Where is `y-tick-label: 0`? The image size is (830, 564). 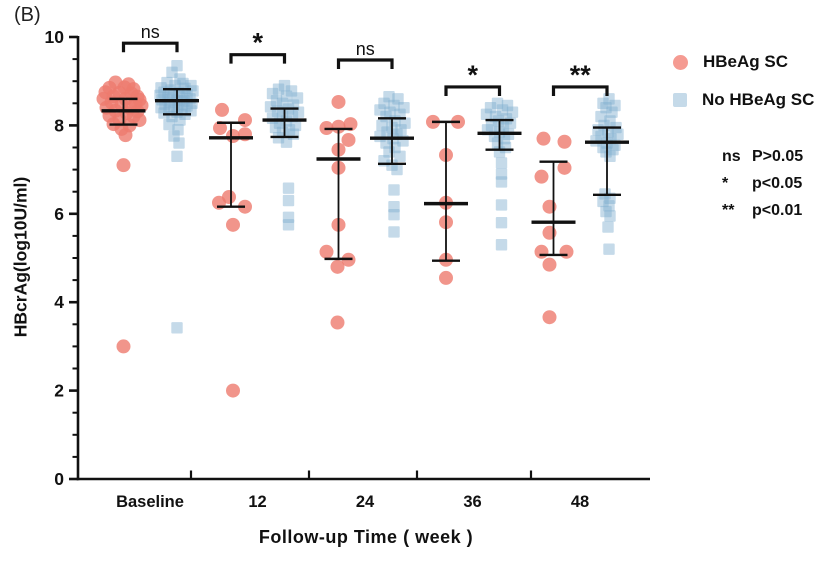
y-tick-label: 0 is located at coordinates (59, 479).